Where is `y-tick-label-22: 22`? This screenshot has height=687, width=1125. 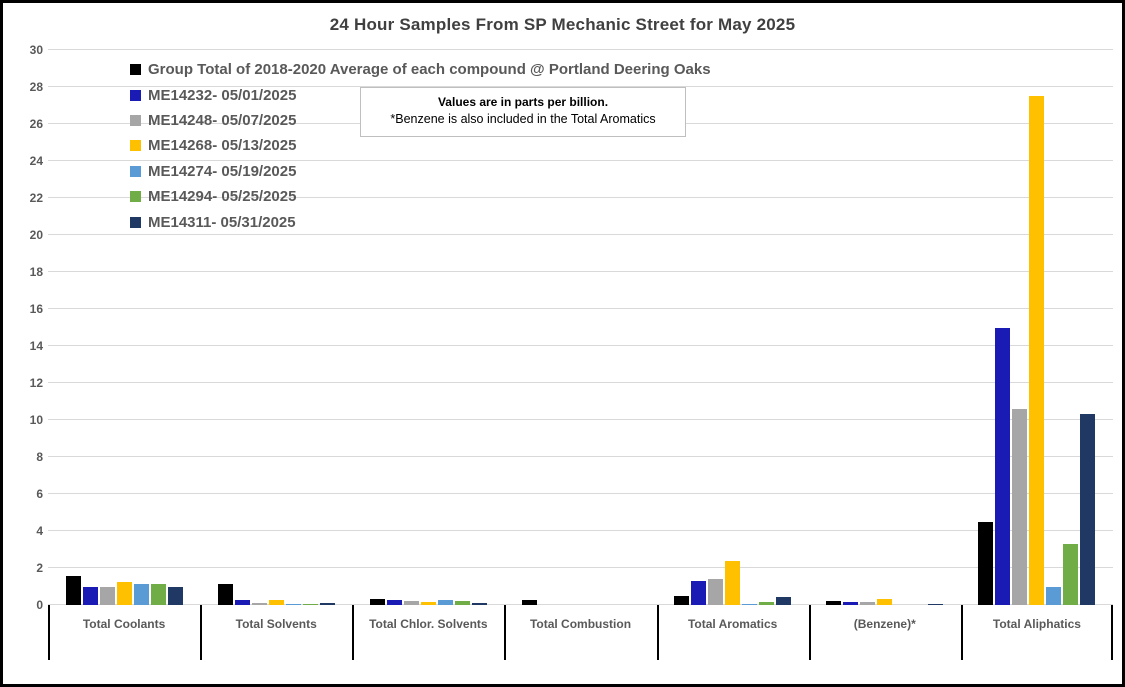 y-tick-label-22: 22 is located at coordinates (36, 198).